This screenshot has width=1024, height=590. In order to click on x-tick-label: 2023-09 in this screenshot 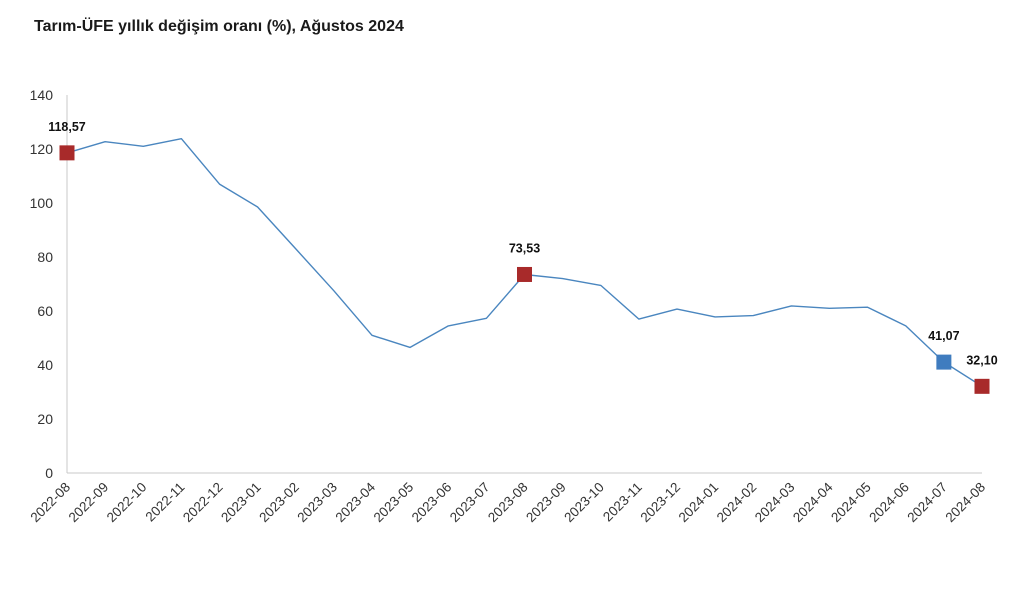, I will do `click(546, 503)`.